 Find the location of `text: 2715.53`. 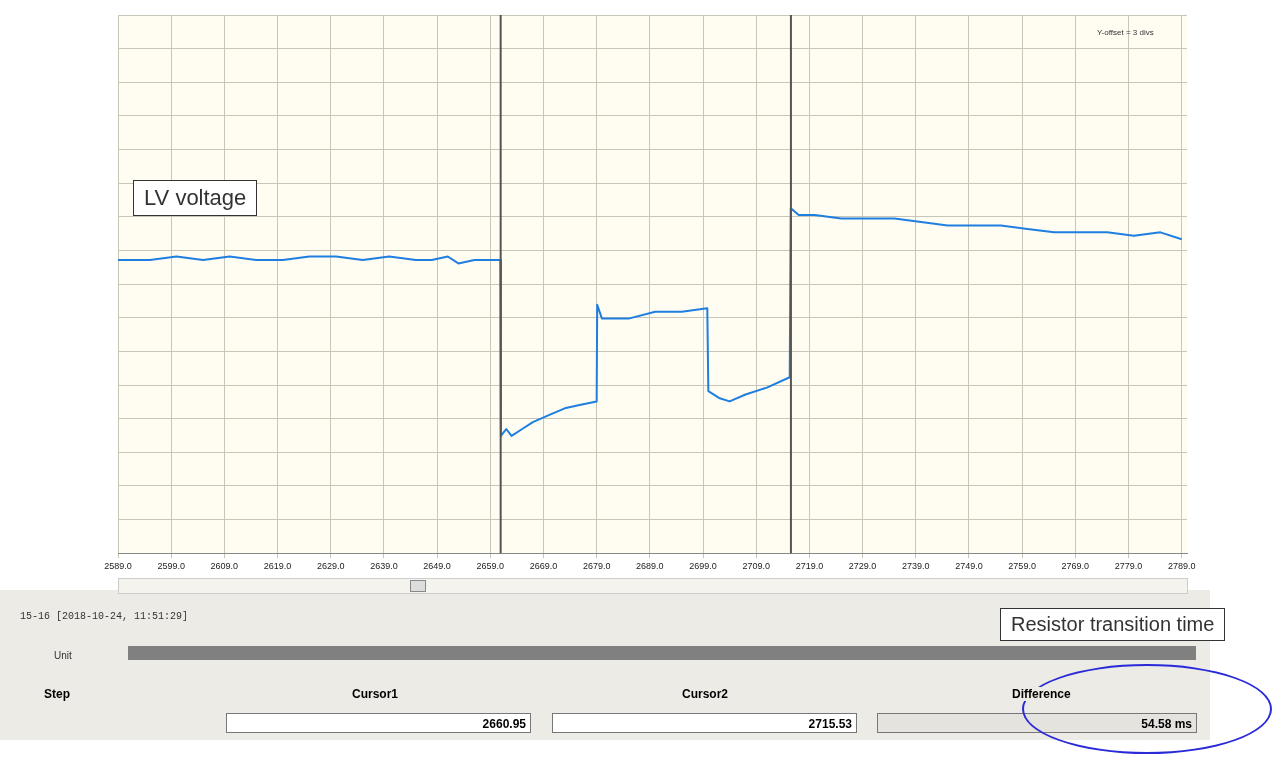

text: 2715.53 is located at coordinates (704, 723).